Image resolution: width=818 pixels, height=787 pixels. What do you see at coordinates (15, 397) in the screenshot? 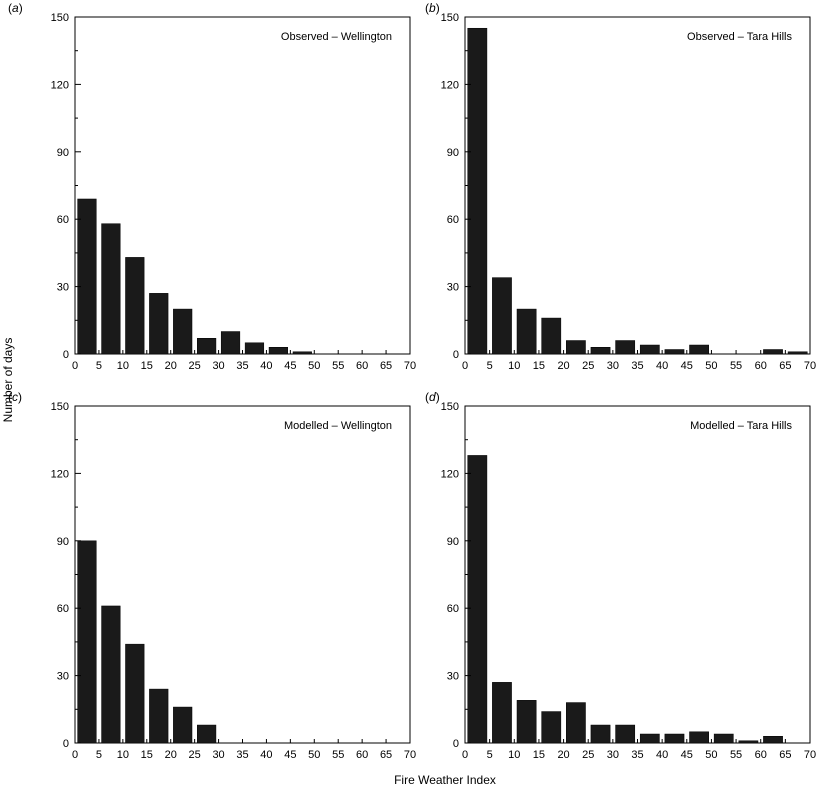
I see `panel-letter: (c)` at bounding box center [15, 397].